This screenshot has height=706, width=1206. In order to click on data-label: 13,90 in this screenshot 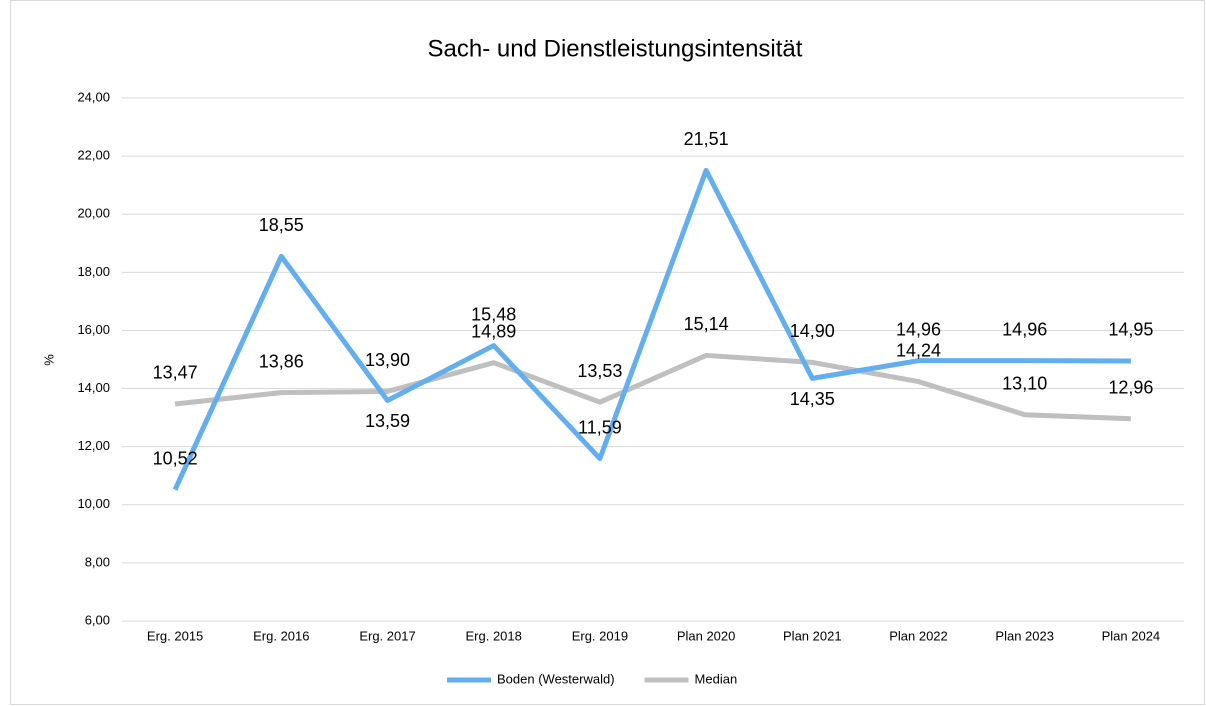, I will do `click(387, 360)`.